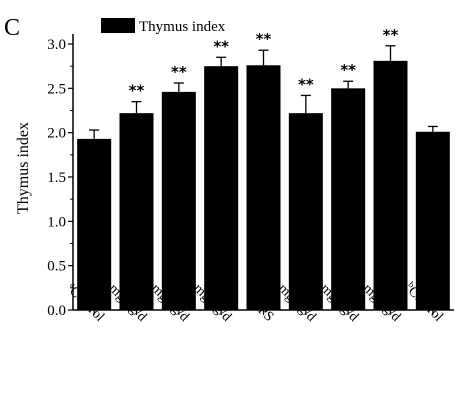 The height and width of the screenshot is (402, 472). Describe the element at coordinates (56, 45) in the screenshot. I see `y-tick-label: 3.0` at that location.